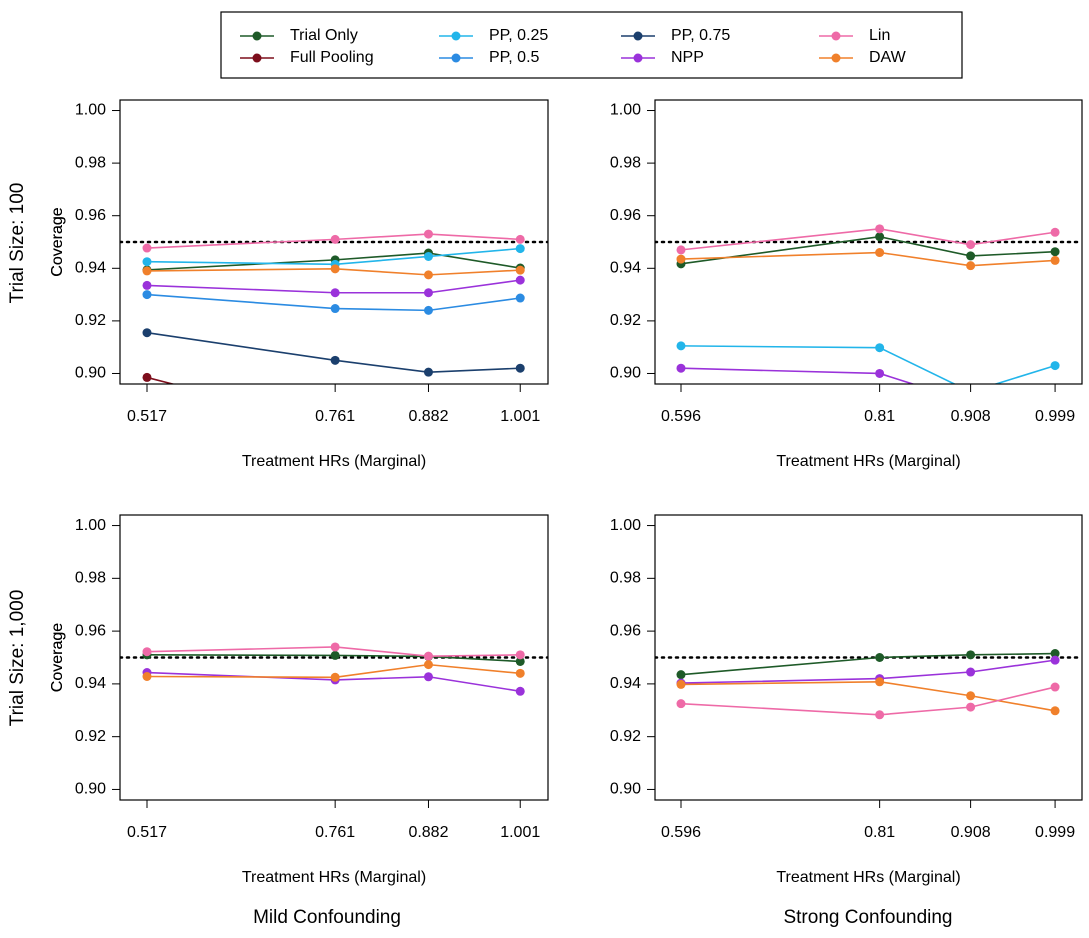 This screenshot has width=1089, height=938. I want to click on col-label: Mild Confounding, so click(327, 917).